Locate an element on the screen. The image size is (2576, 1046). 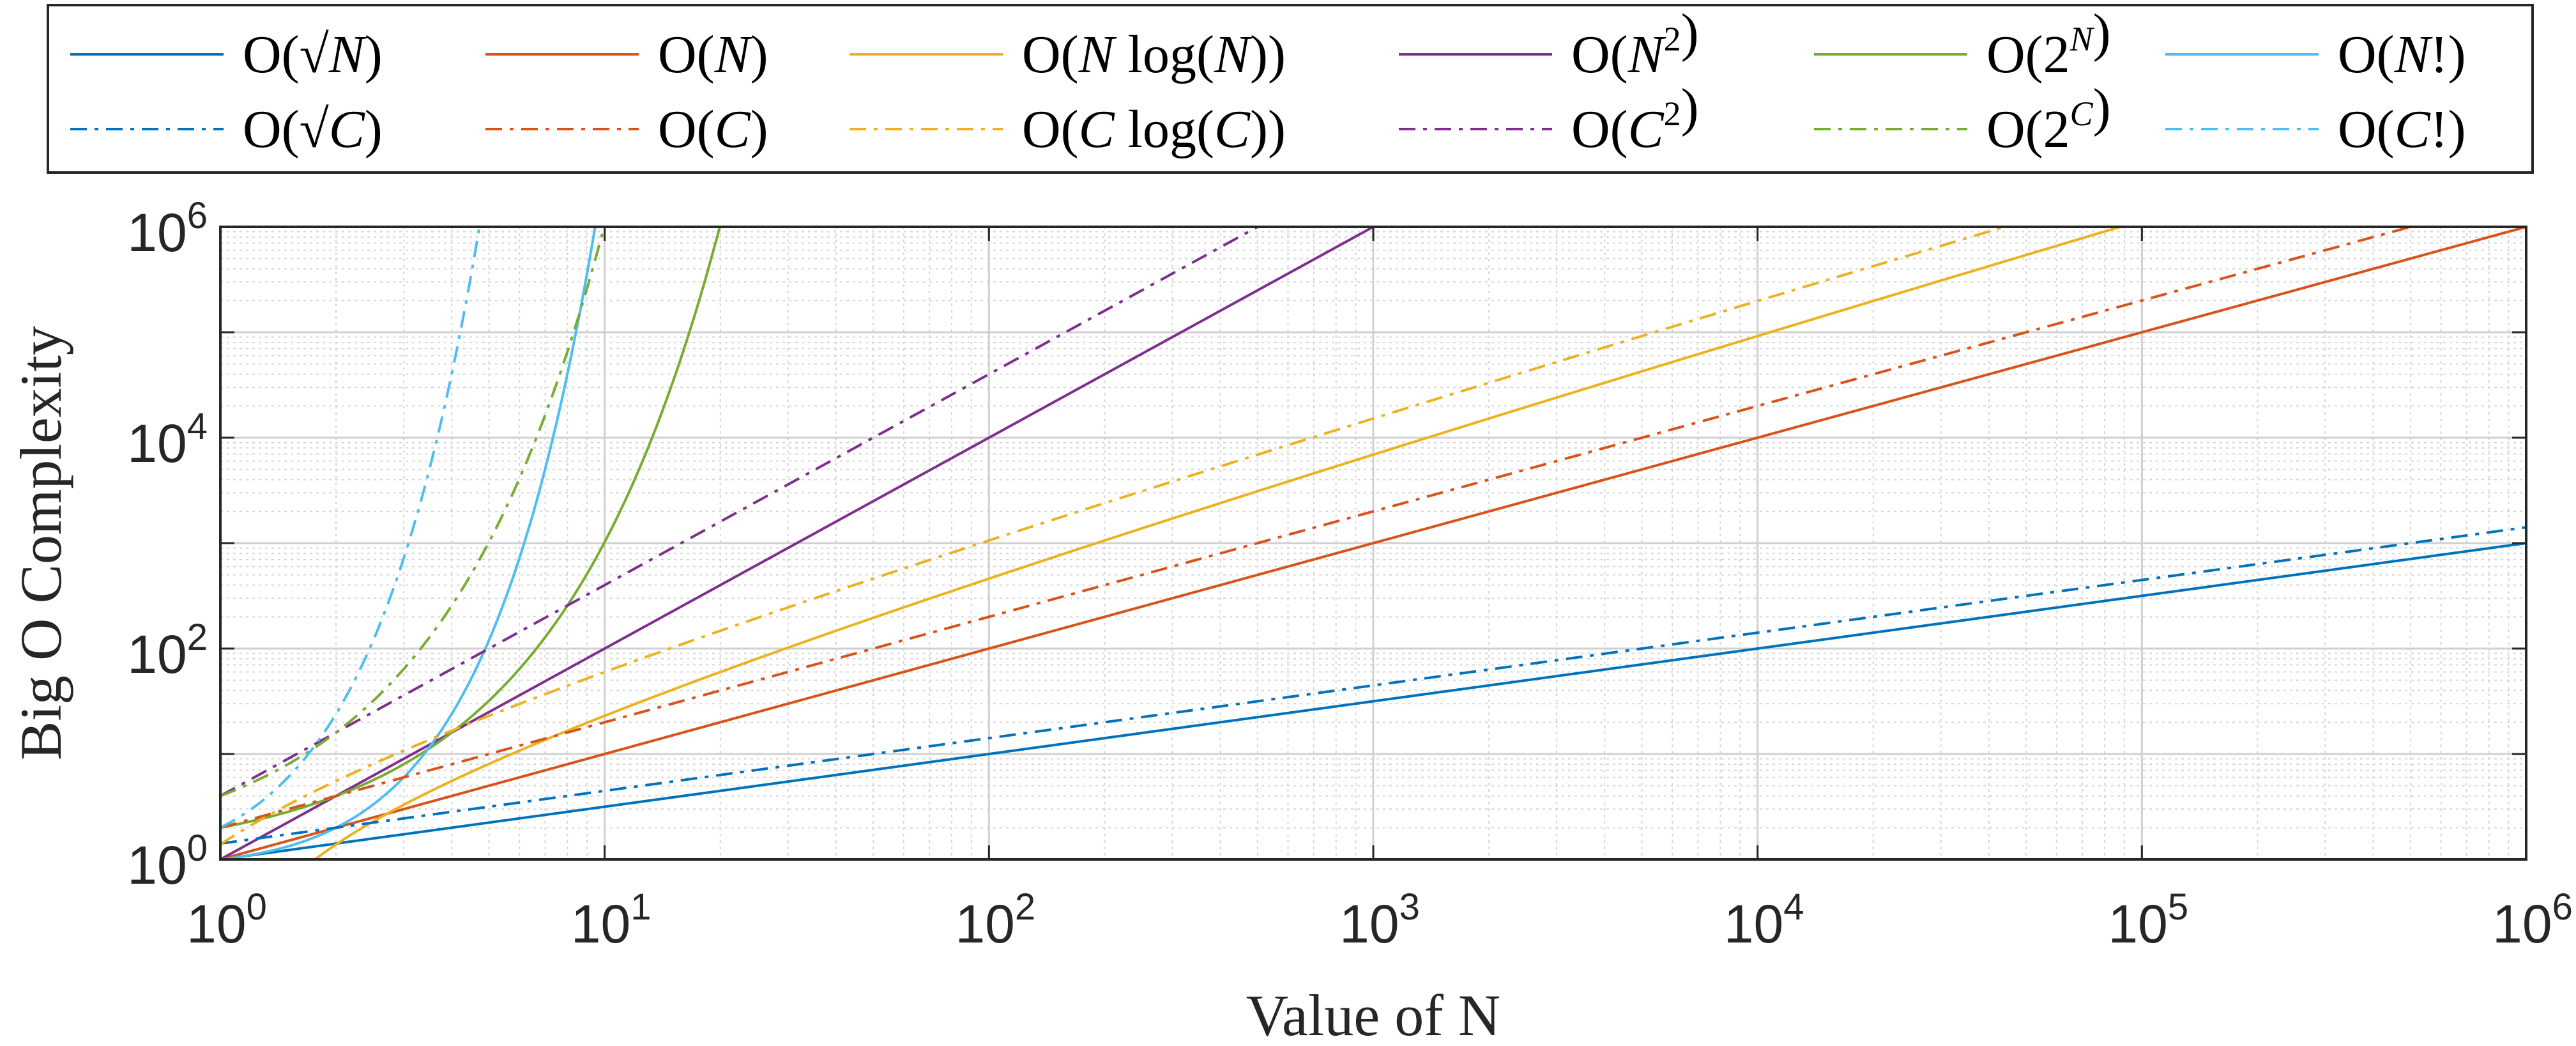
y-tick-label: 10² is located at coordinates (167, 650).